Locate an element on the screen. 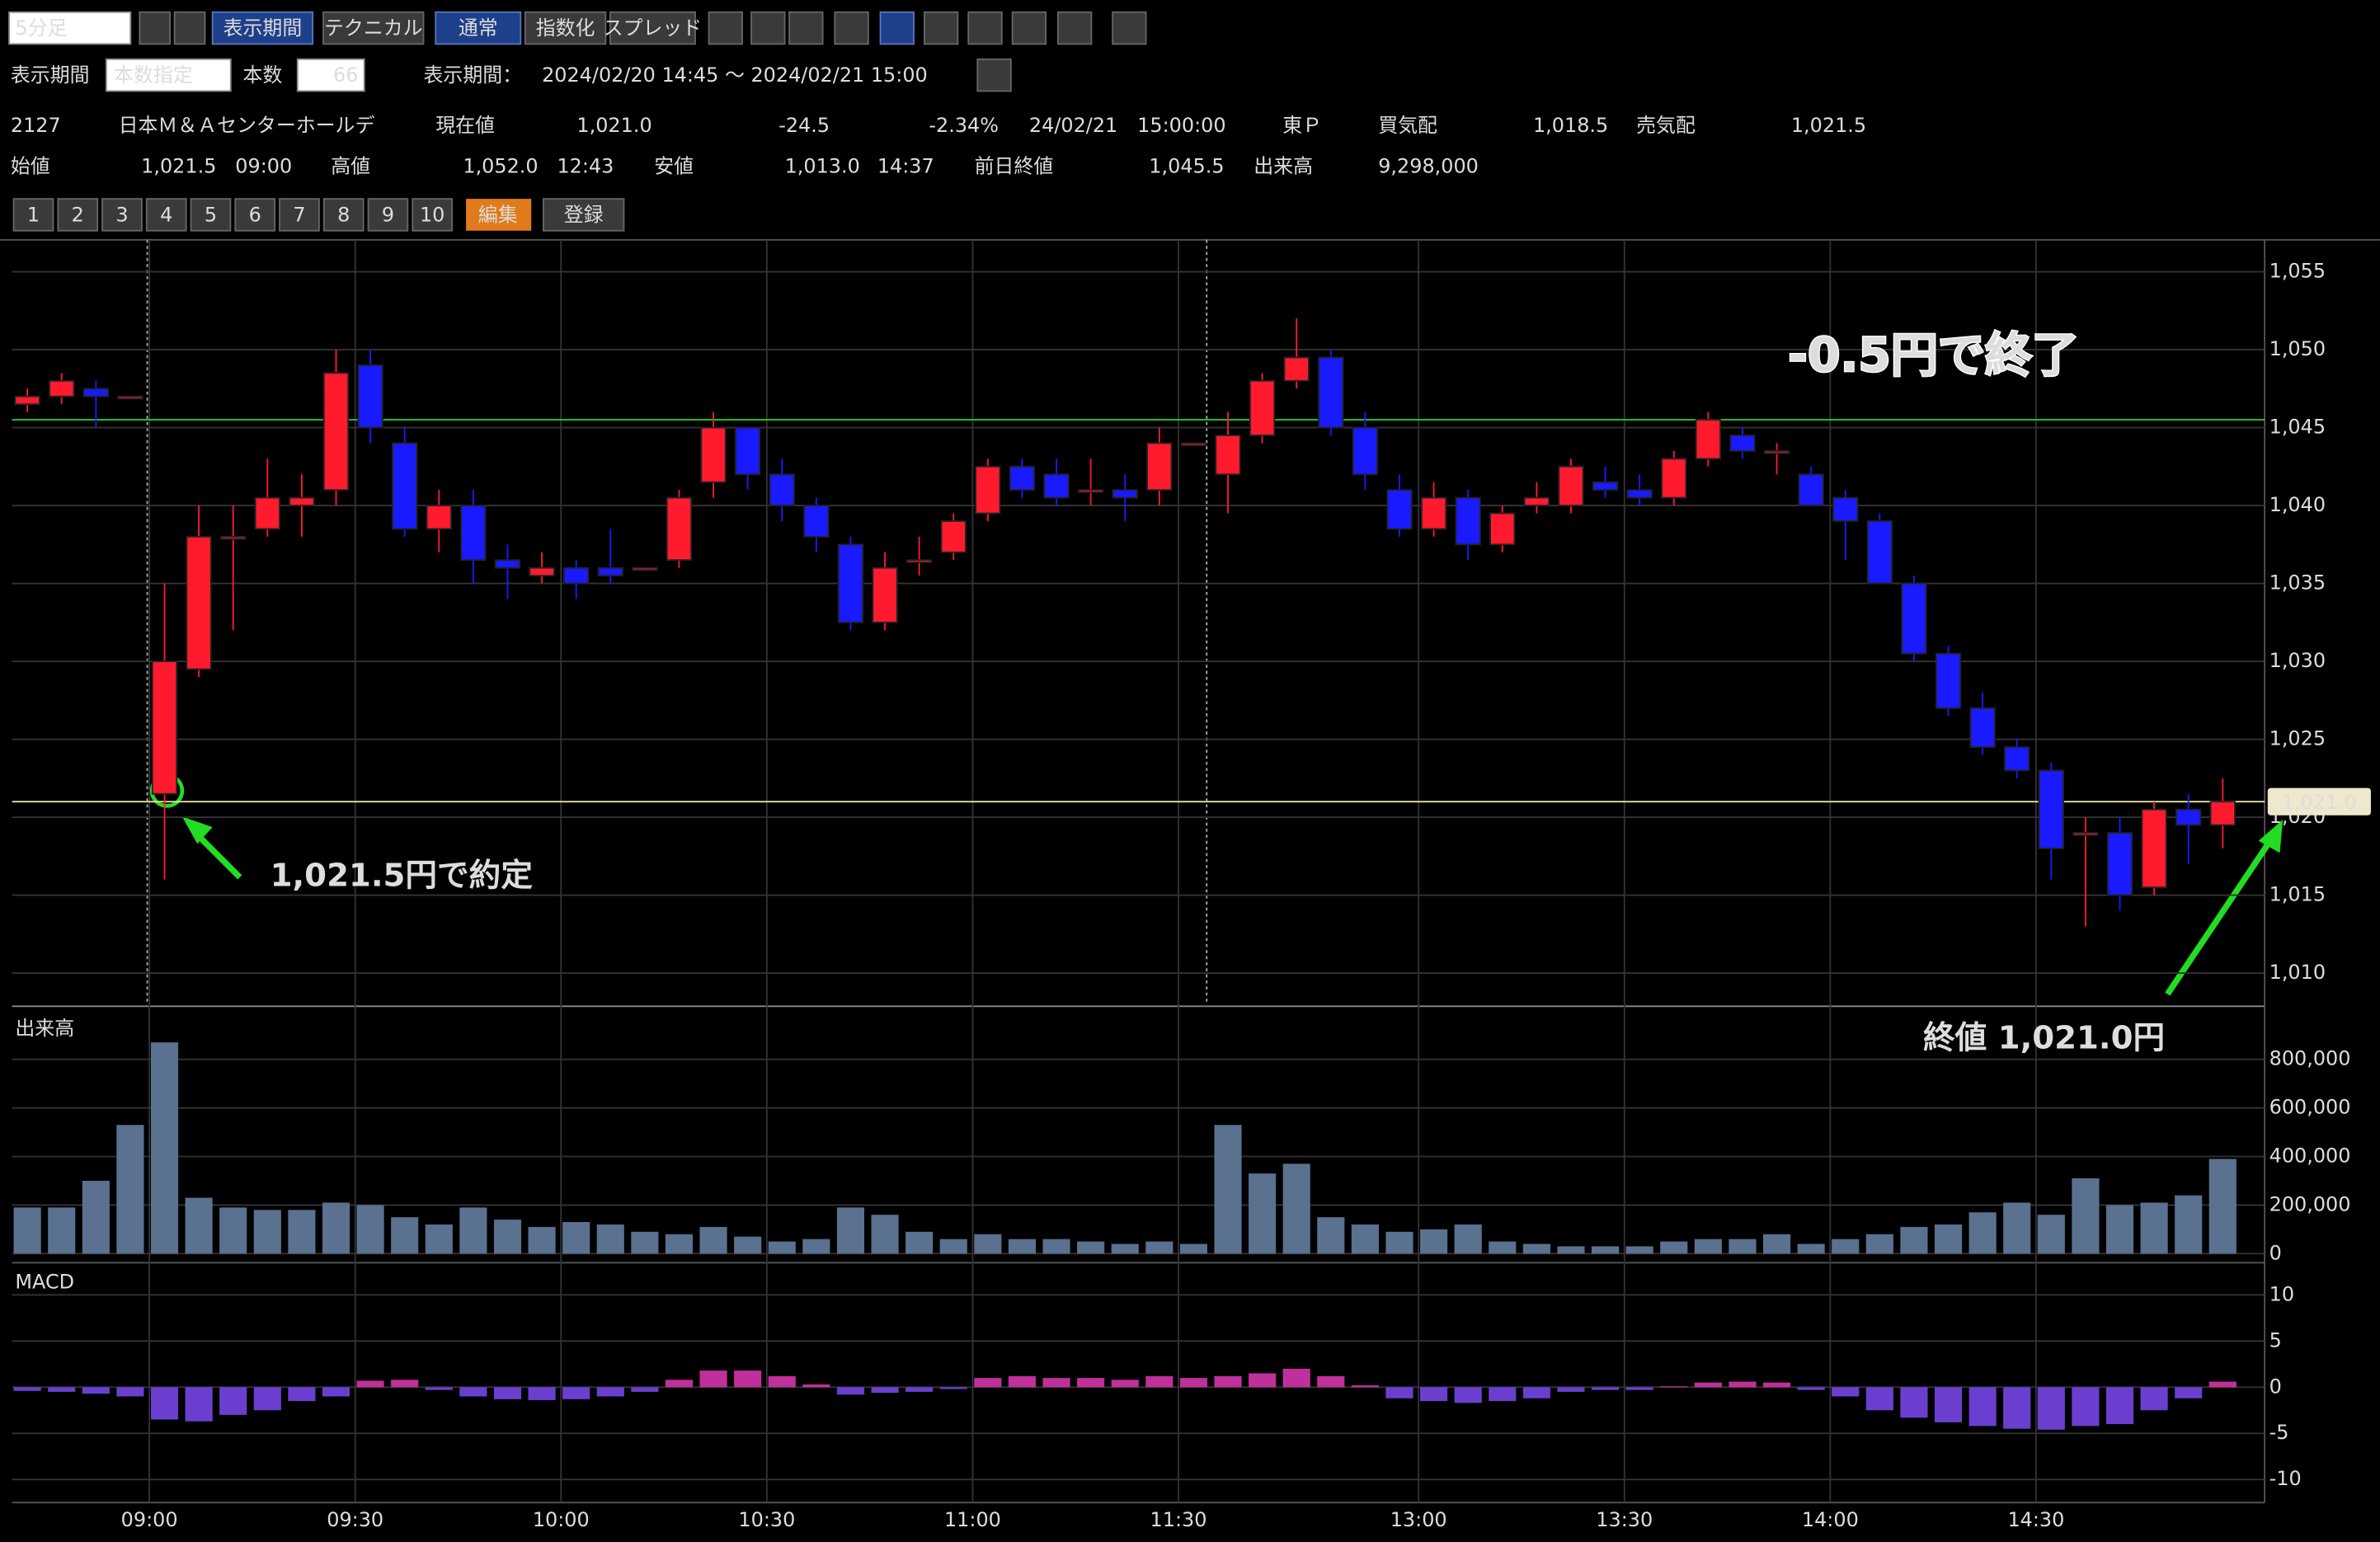 Image resolution: width=2380 pixels, height=1542 pixels. button-label: 2 is located at coordinates (78, 214).